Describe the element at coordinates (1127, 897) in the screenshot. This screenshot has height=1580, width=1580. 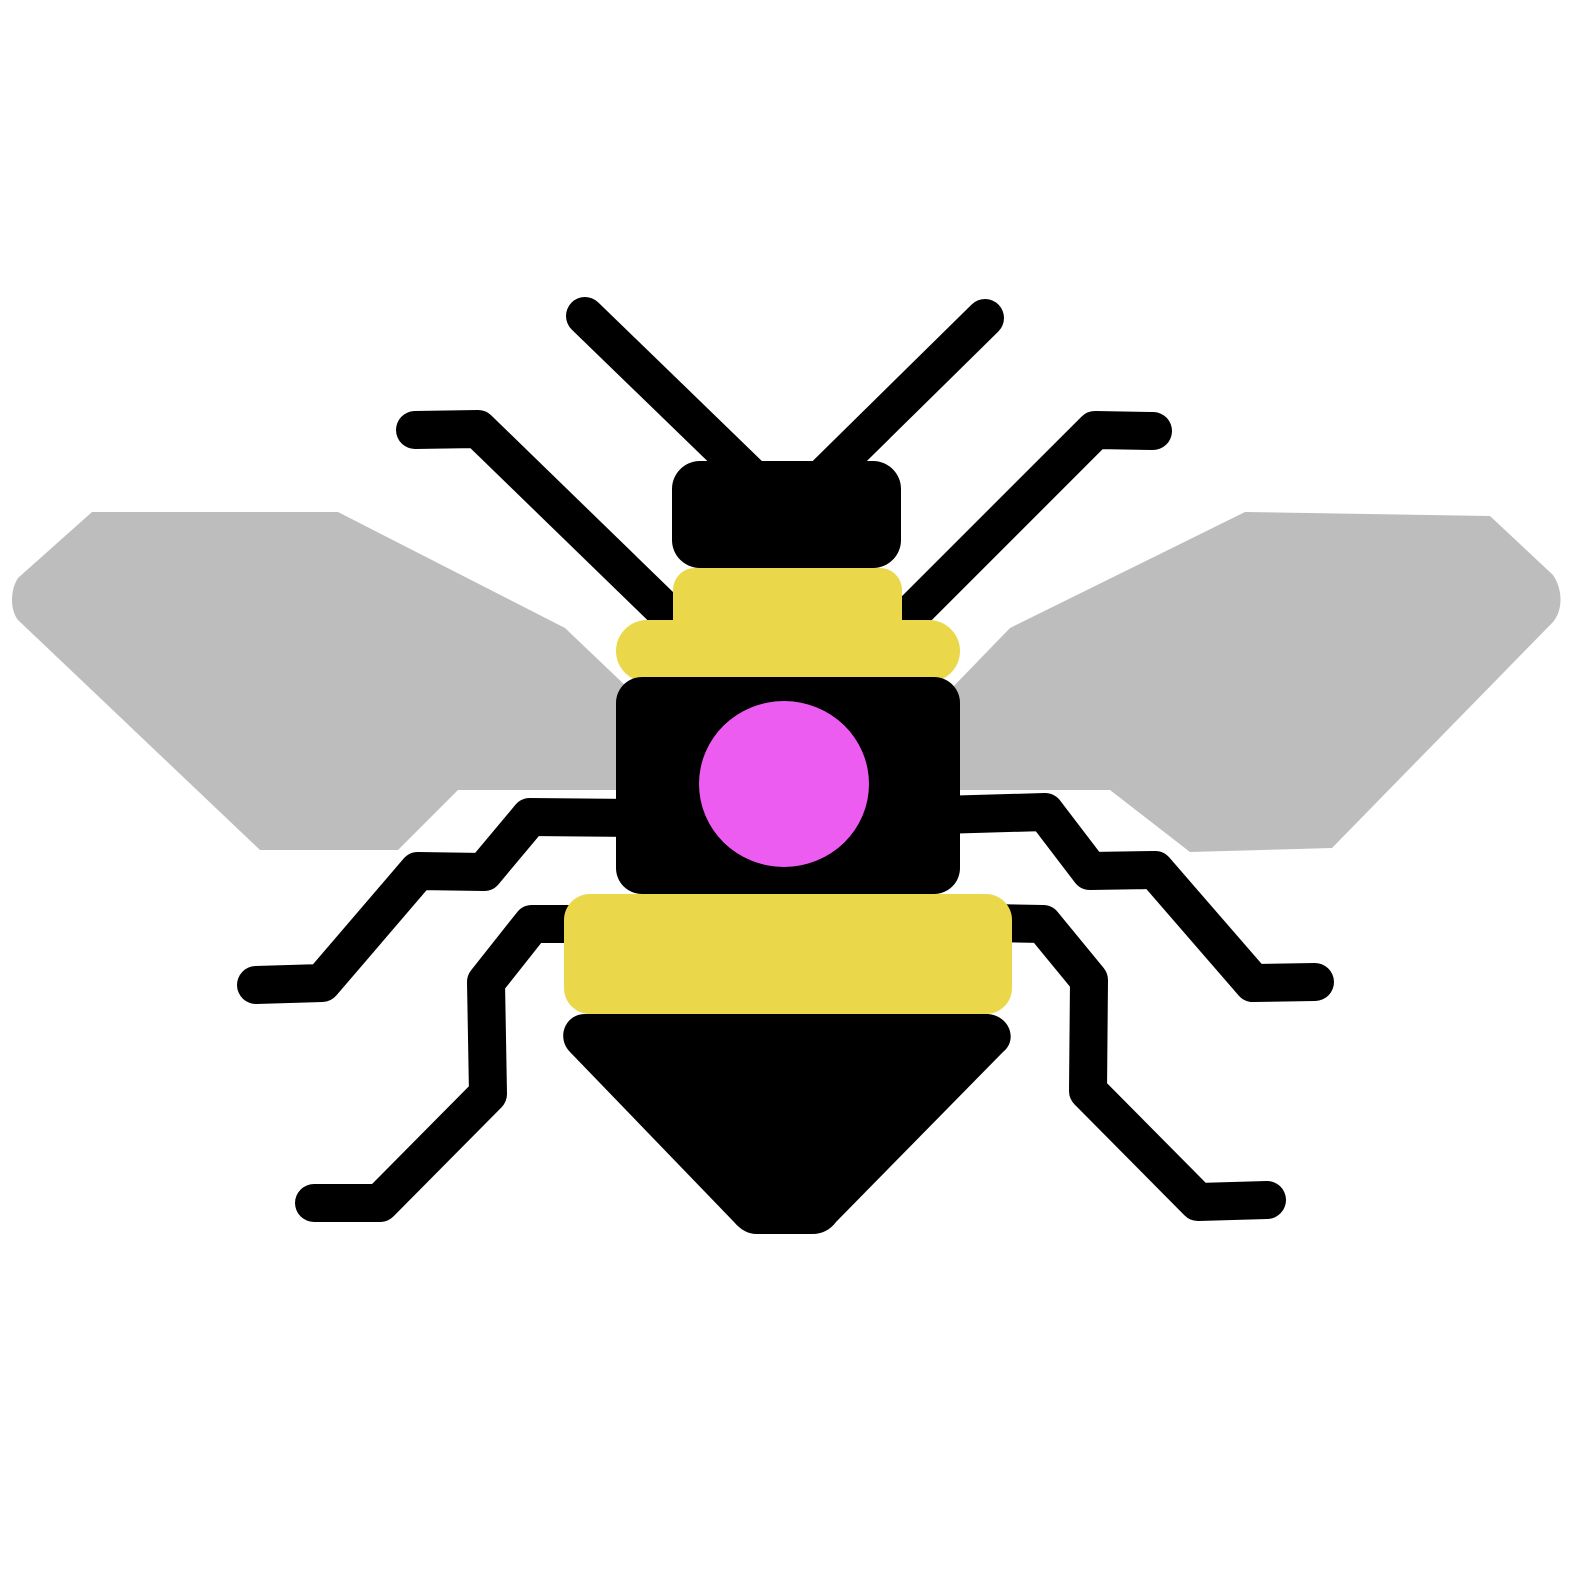
I see `right-middle-leg` at that location.